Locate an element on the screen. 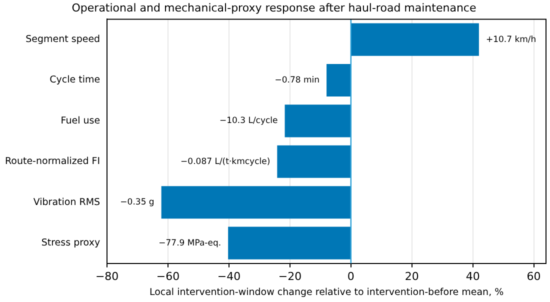 The width and height of the screenshot is (550, 302). x-tick-label: 0 is located at coordinates (350, 276).